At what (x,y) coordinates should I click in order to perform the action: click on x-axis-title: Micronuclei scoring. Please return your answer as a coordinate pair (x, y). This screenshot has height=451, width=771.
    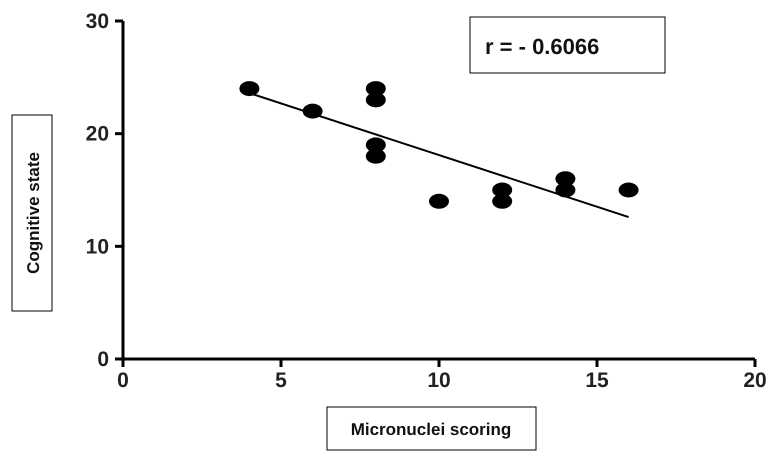
    Looking at the image, I should click on (431, 429).